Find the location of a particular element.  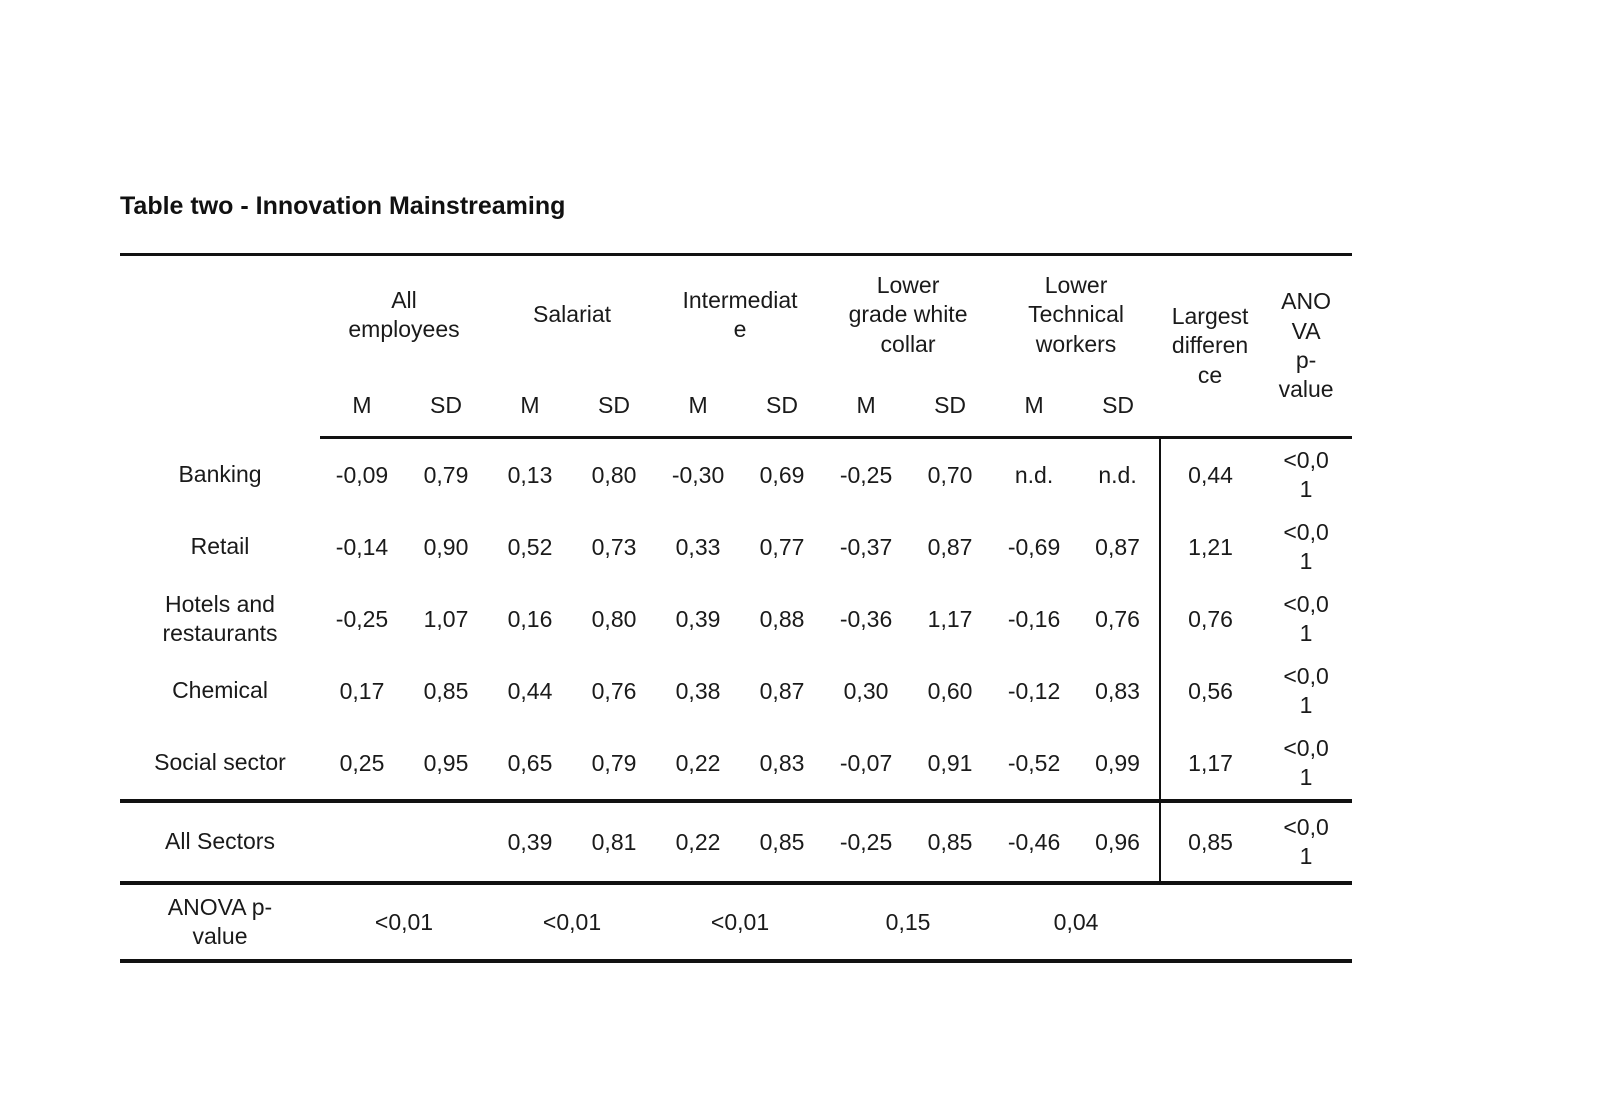

cell-sd: n.d. is located at coordinates (1117, 474).